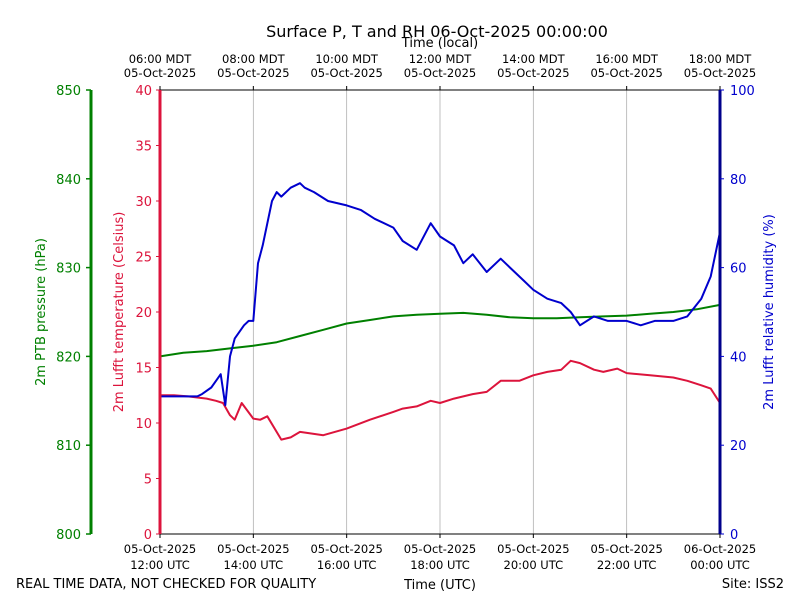  Describe the element at coordinates (68, 91) in the screenshot. I see `pressure-tick-label: 850` at that location.